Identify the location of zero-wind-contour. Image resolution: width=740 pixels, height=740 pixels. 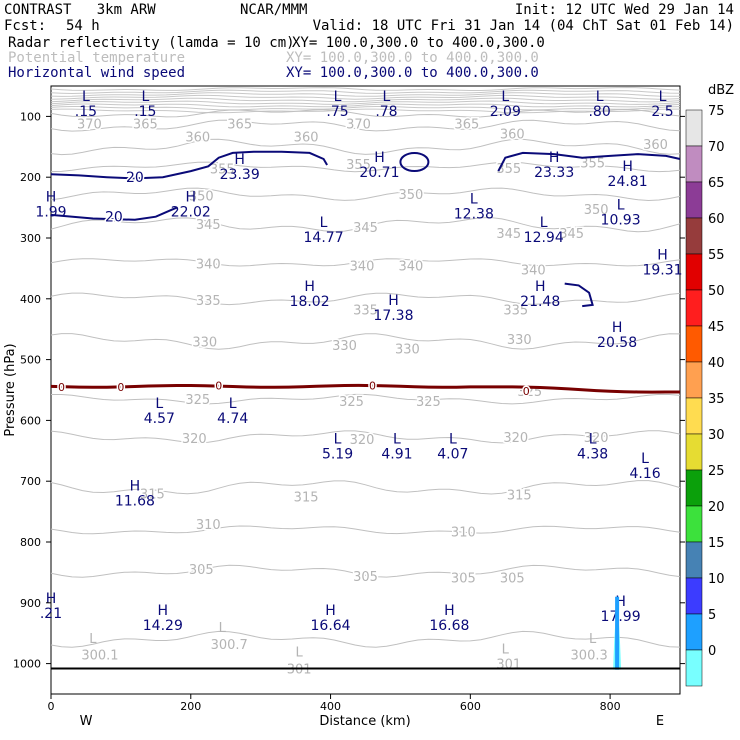
(365, 388).